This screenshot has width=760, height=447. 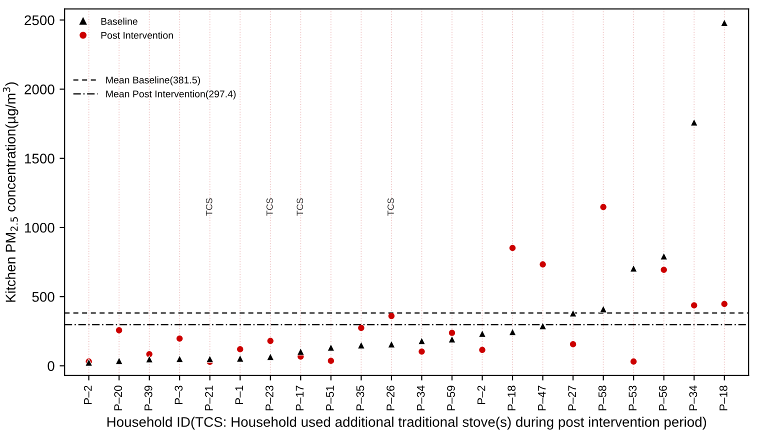 I want to click on x-tick-label: P–47, so click(x=542, y=398).